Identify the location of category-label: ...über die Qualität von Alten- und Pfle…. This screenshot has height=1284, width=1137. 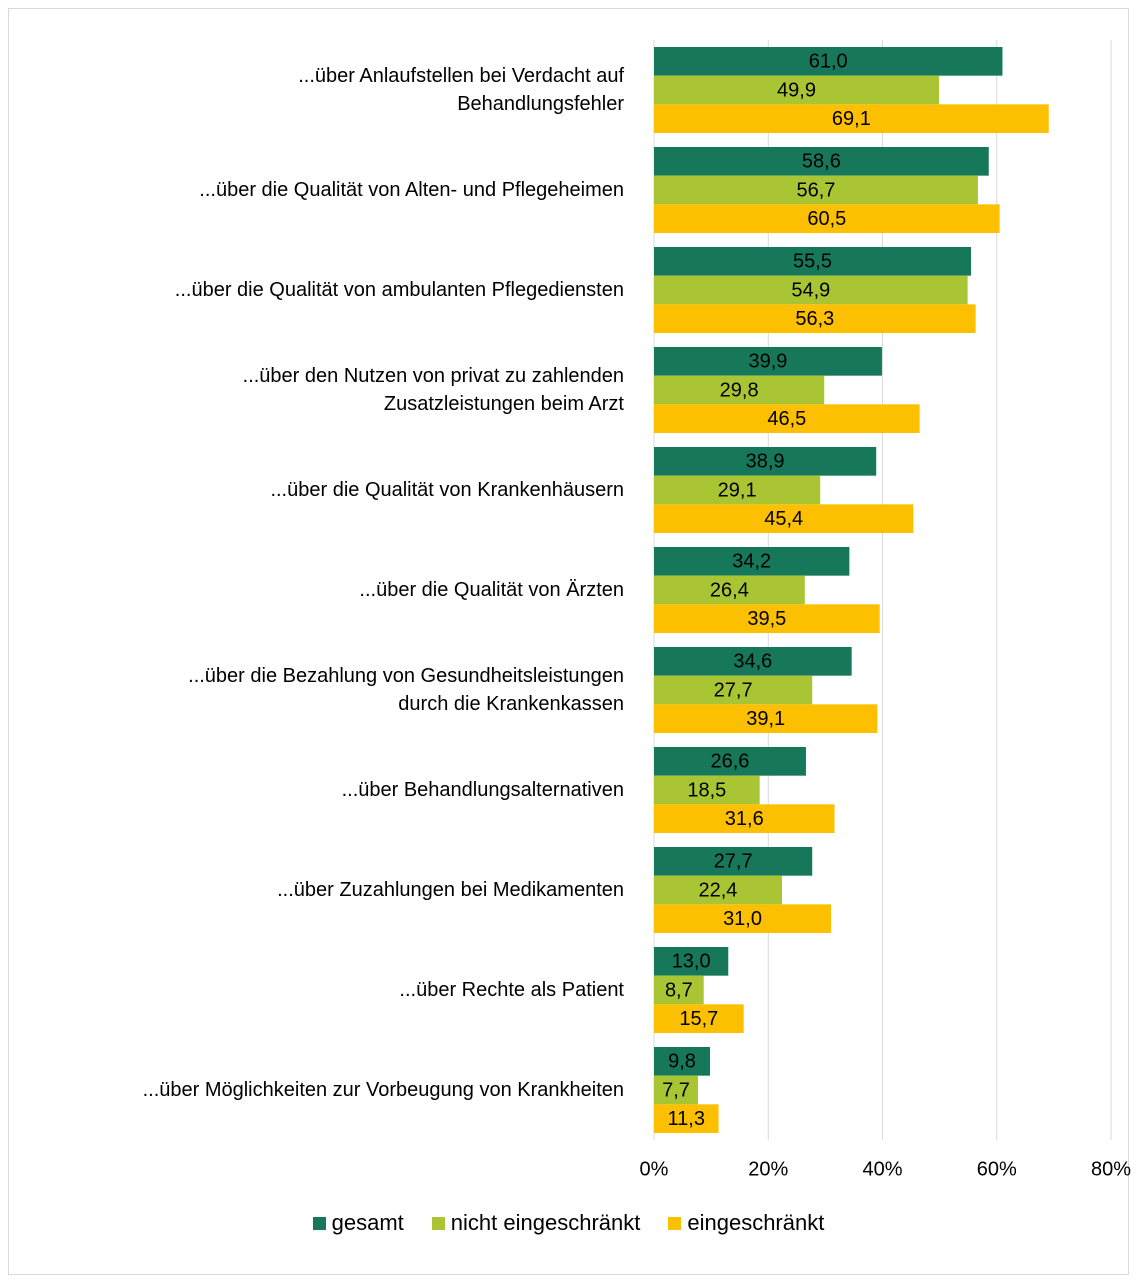
(411, 190).